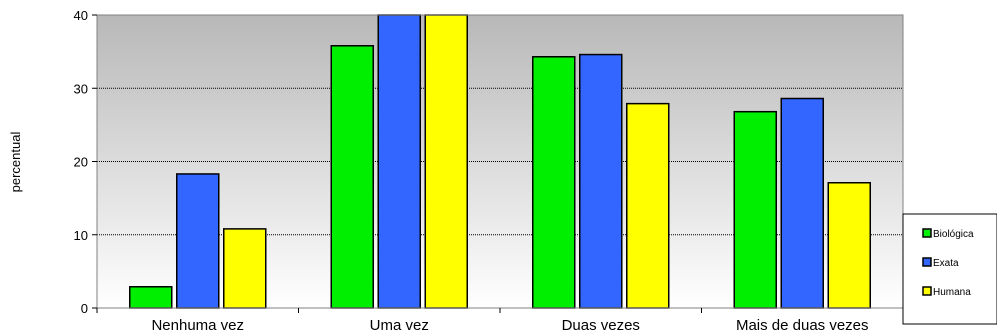 This screenshot has width=997, height=334. I want to click on y-axis-ticks: 0 10 20 30 40, so click(85, 162).